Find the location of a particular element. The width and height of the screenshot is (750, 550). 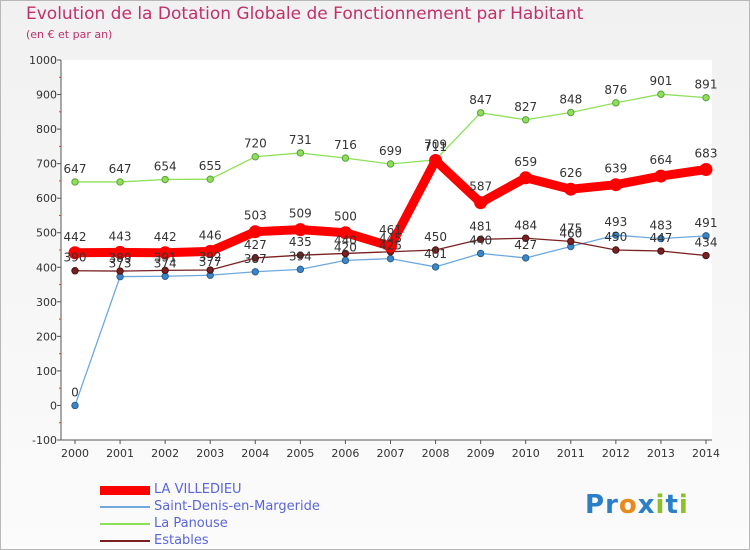

data-label: 503 is located at coordinates (255, 216).